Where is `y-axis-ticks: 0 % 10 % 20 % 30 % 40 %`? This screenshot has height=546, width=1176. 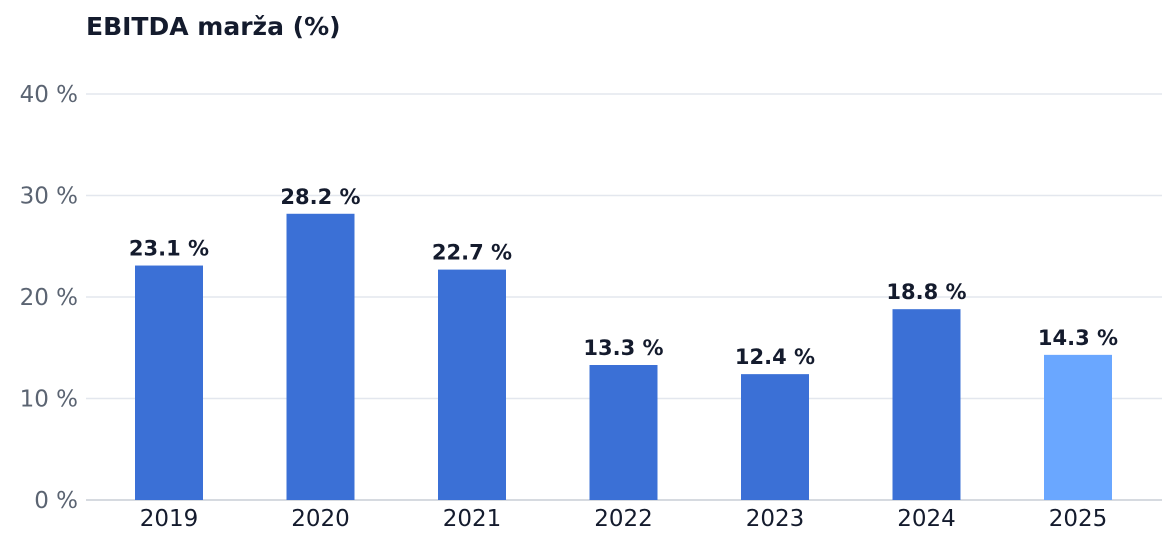 y-axis-ticks: 0 % 10 % 20 % 30 % 40 % is located at coordinates (49, 298).